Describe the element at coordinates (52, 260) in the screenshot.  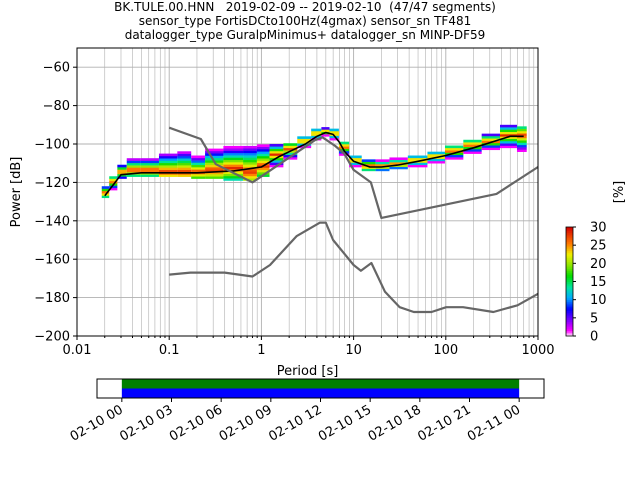
I see `y-tick-label: −160` at that location.